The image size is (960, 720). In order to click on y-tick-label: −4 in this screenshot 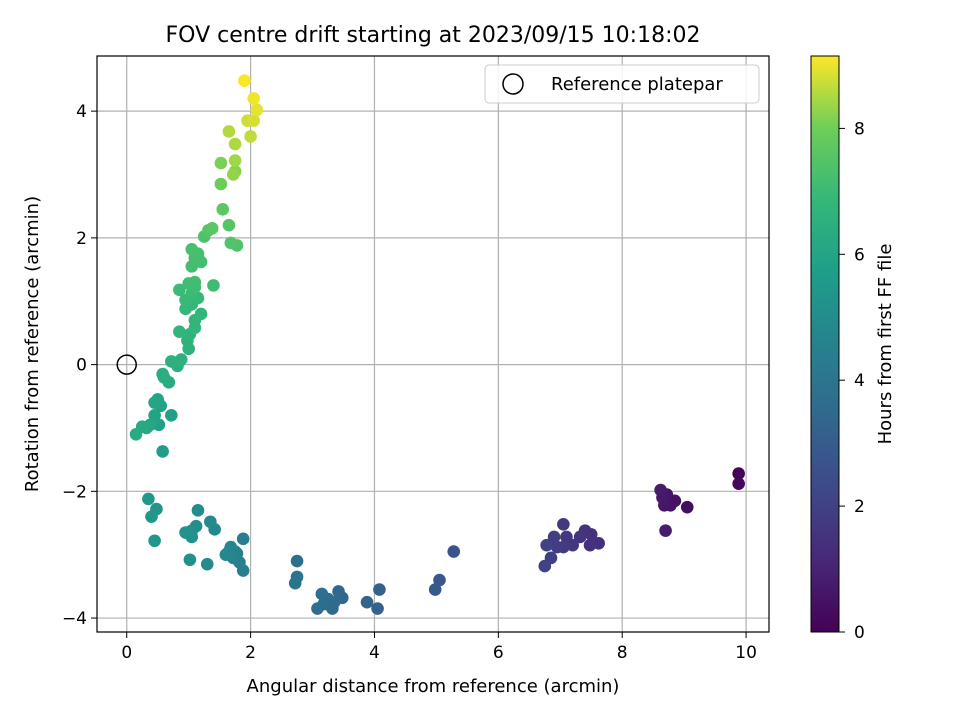, I will do `click(74, 619)`.